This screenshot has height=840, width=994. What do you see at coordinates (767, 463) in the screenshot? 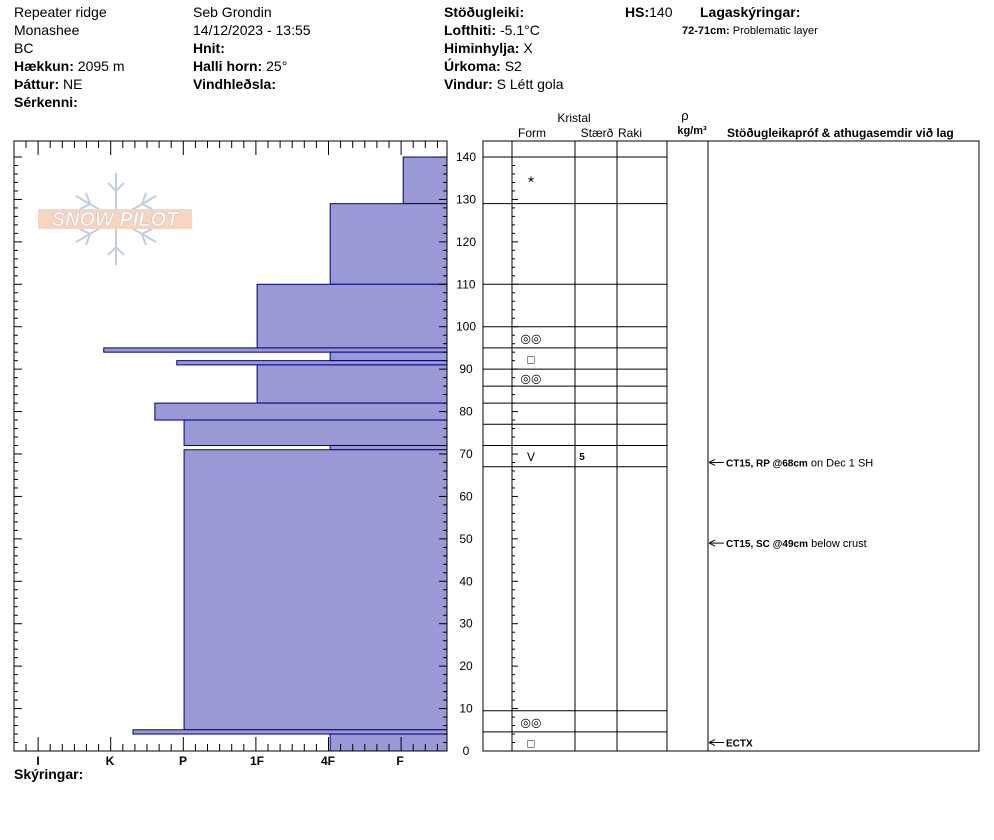
I see `test-label: CT15, RP @68cm` at bounding box center [767, 463].